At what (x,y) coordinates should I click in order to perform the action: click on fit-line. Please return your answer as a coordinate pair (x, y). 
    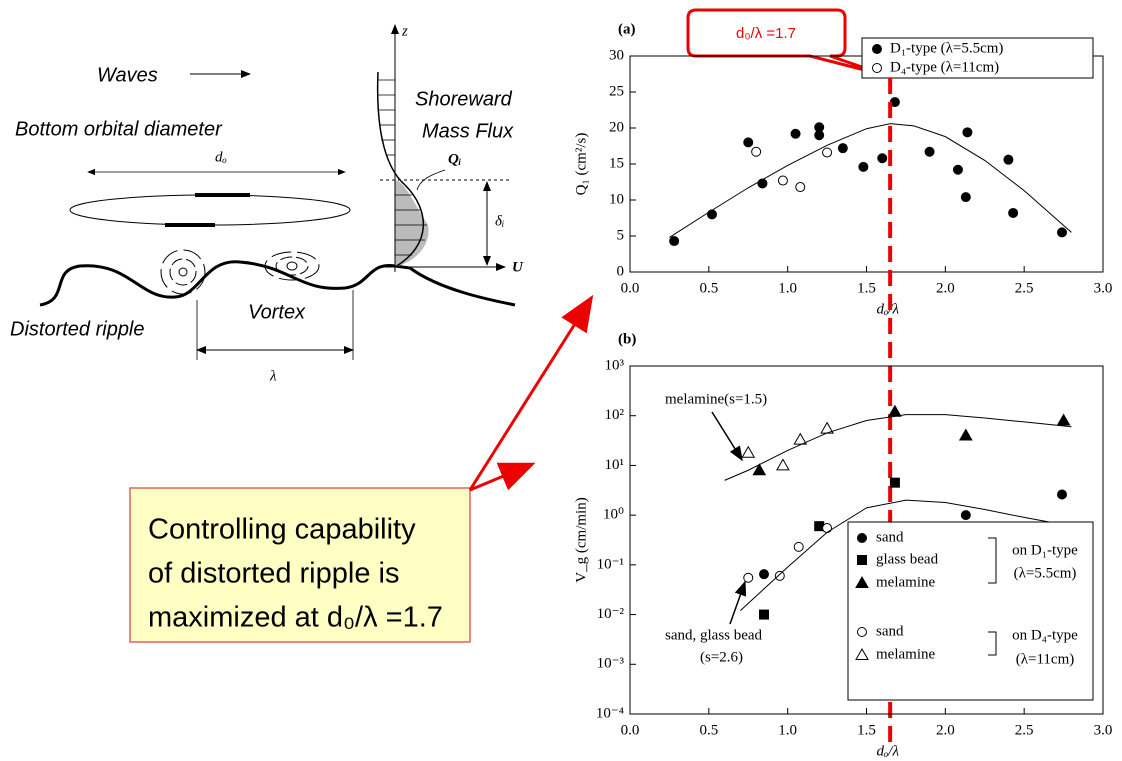
    Looking at the image, I should click on (870, 180).